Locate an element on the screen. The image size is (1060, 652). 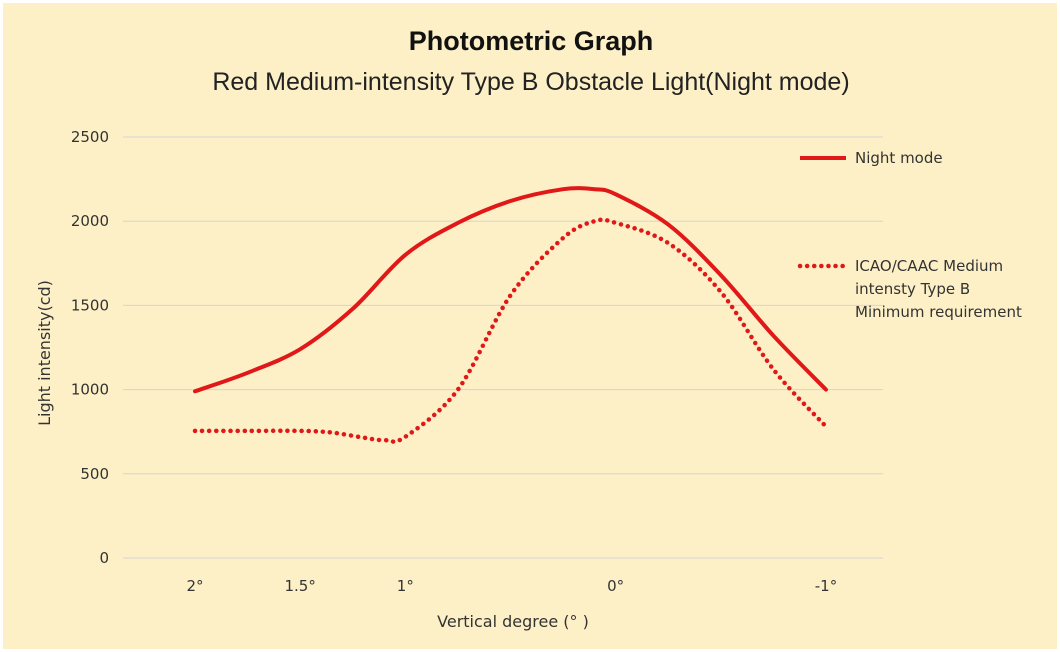
x-tick-label: 2° is located at coordinates (194, 586).